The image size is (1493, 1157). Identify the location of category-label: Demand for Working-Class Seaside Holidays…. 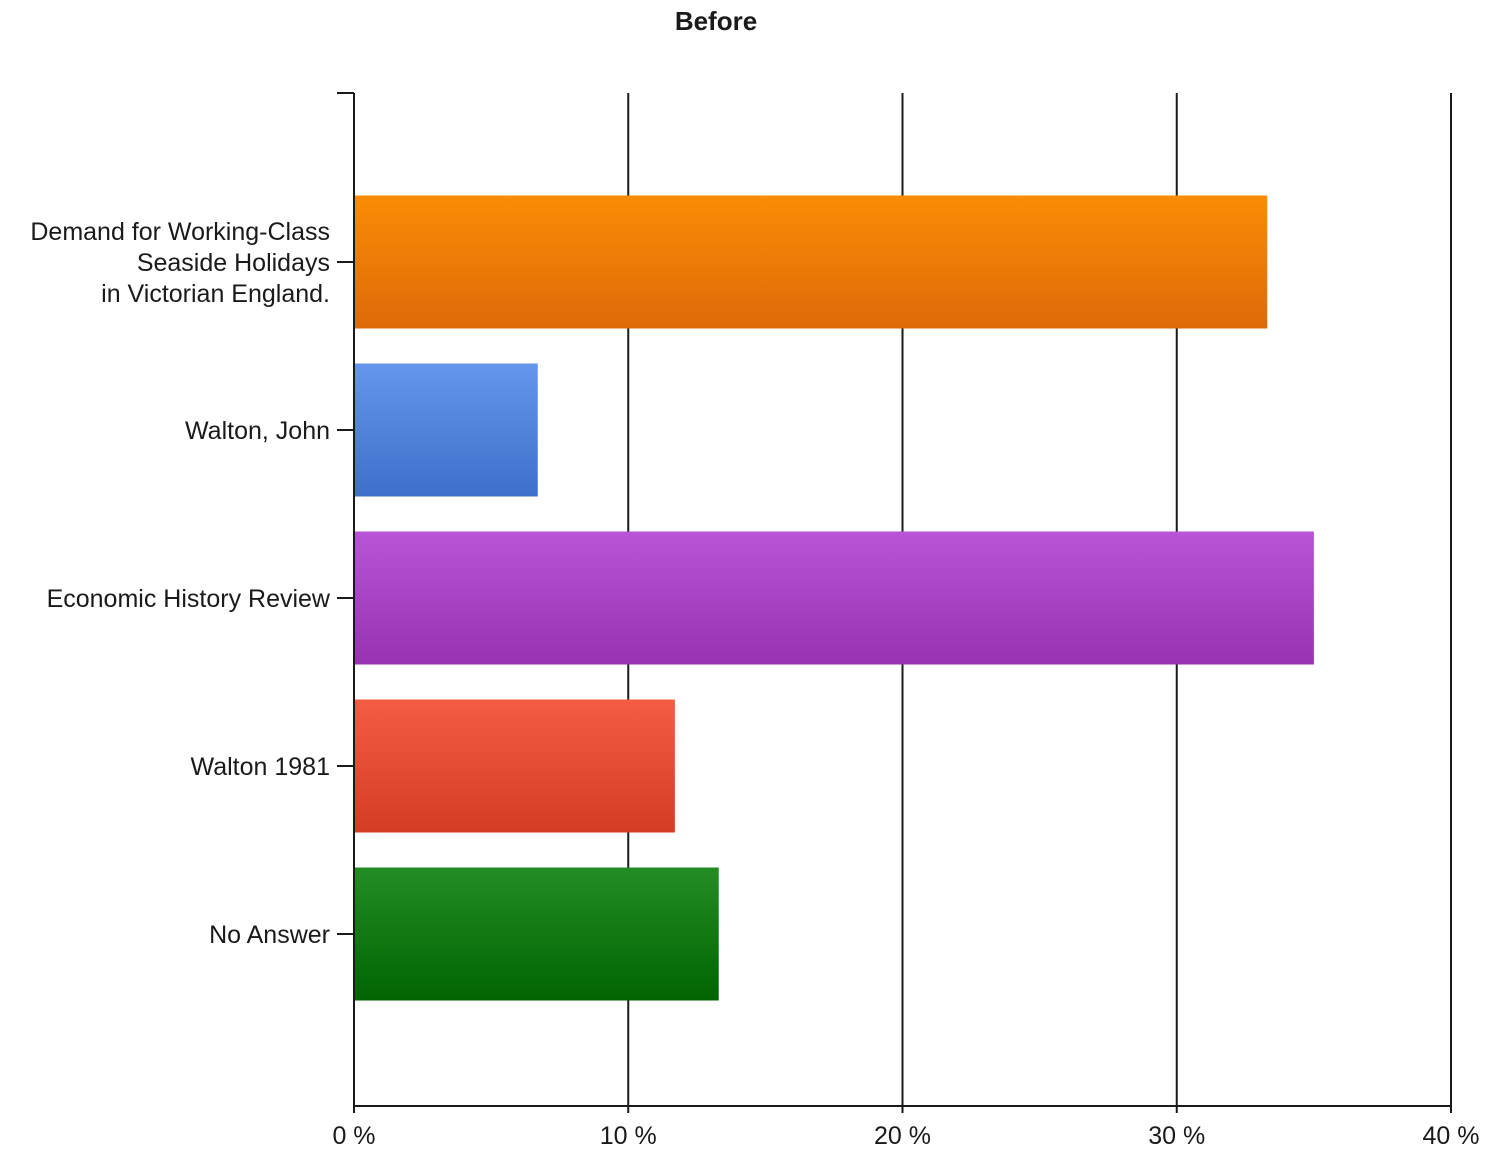
(180, 263).